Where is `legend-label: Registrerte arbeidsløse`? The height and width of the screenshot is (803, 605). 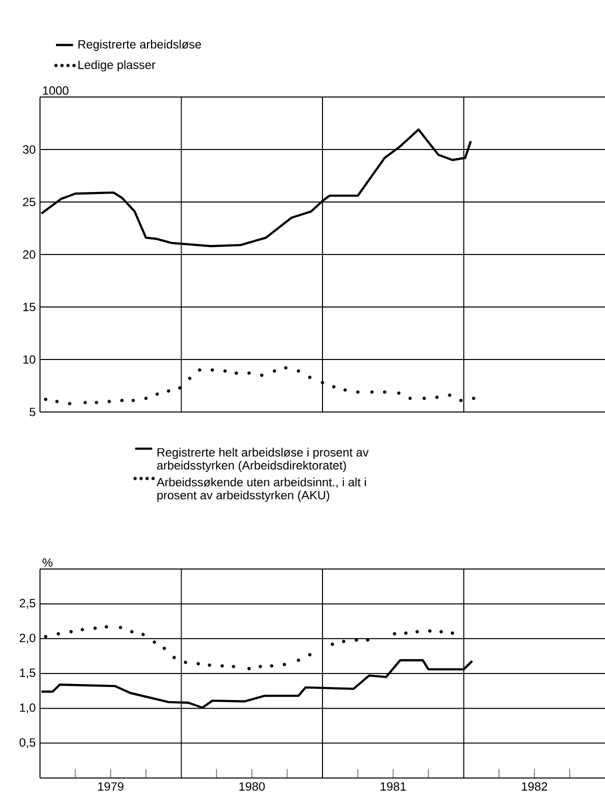 legend-label: Registrerte arbeidsløse is located at coordinates (139, 45).